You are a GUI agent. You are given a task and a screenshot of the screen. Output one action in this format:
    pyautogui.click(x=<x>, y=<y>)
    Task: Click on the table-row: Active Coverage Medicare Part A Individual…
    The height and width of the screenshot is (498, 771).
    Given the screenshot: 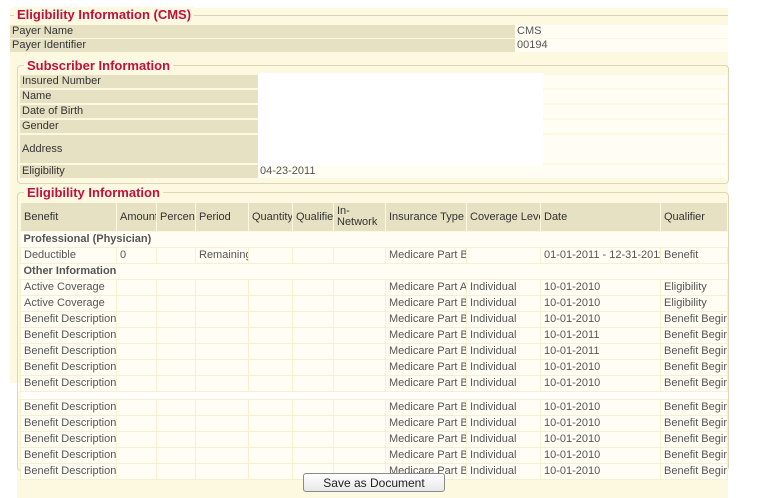 What is the action you would take?
    pyautogui.click(x=374, y=287)
    